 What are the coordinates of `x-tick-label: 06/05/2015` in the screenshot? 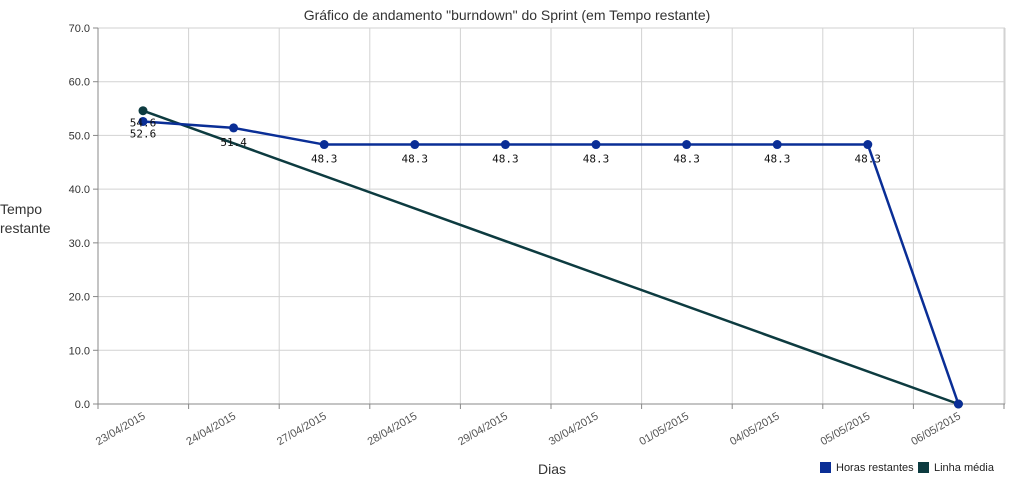 It's located at (936, 429).